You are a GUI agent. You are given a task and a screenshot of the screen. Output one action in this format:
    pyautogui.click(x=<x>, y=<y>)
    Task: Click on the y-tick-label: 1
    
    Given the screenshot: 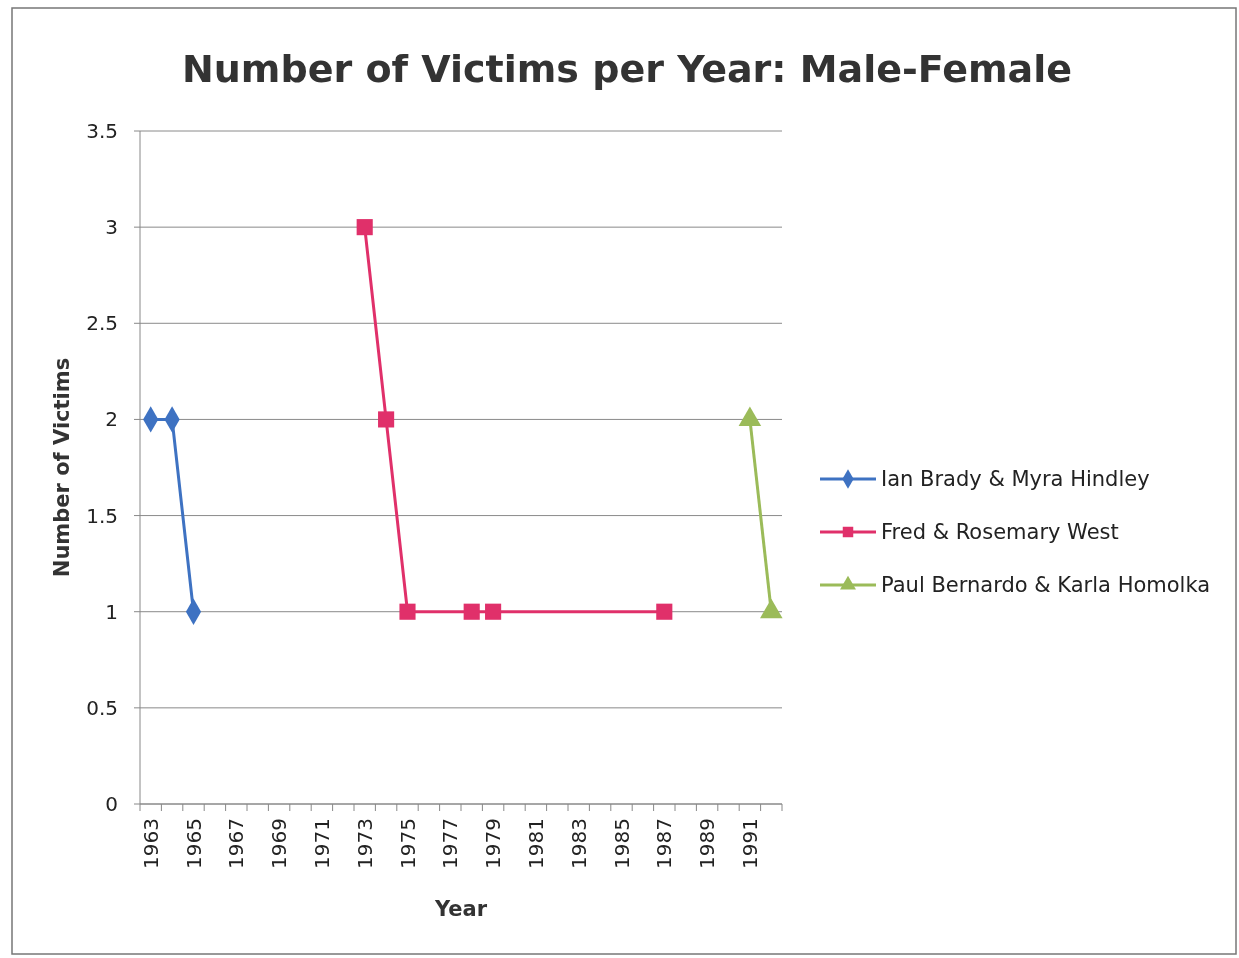 What is the action you would take?
    pyautogui.click(x=111, y=611)
    